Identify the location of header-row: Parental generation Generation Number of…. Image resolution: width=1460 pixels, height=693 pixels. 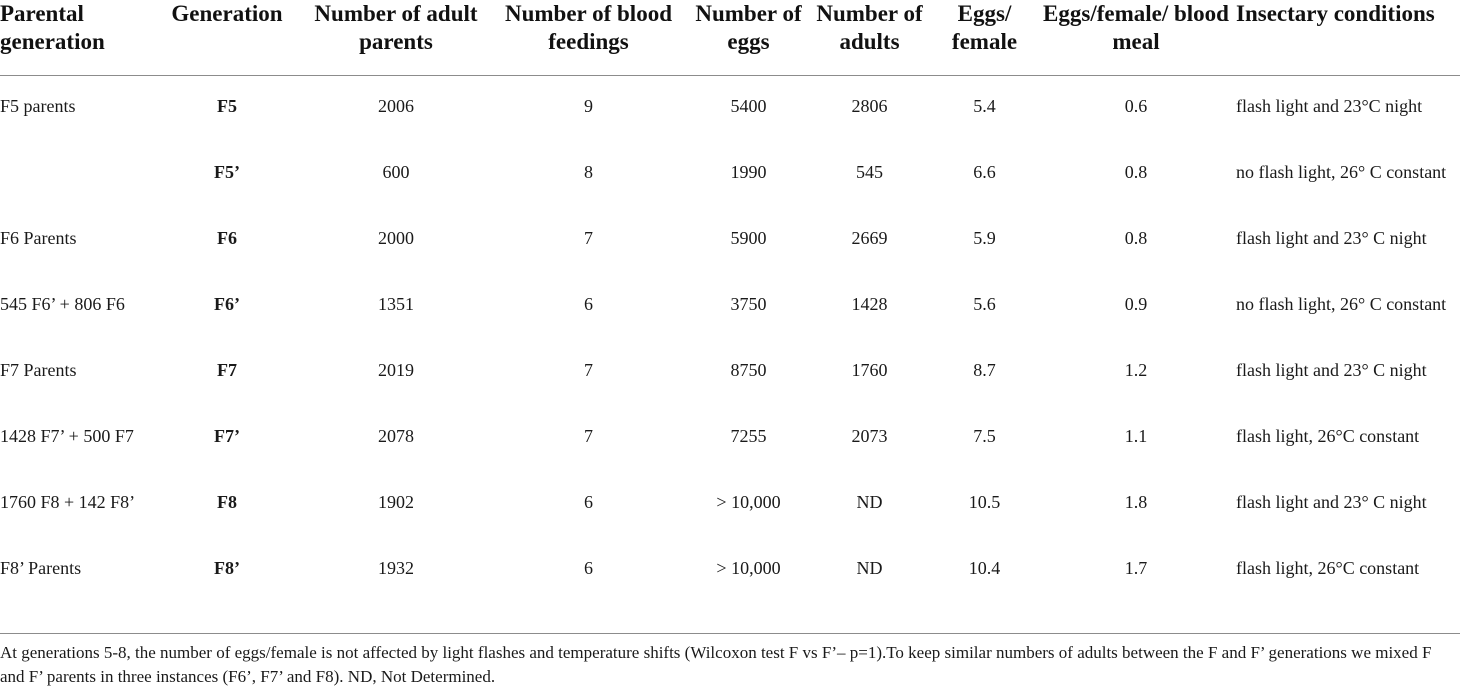
(730, 38).